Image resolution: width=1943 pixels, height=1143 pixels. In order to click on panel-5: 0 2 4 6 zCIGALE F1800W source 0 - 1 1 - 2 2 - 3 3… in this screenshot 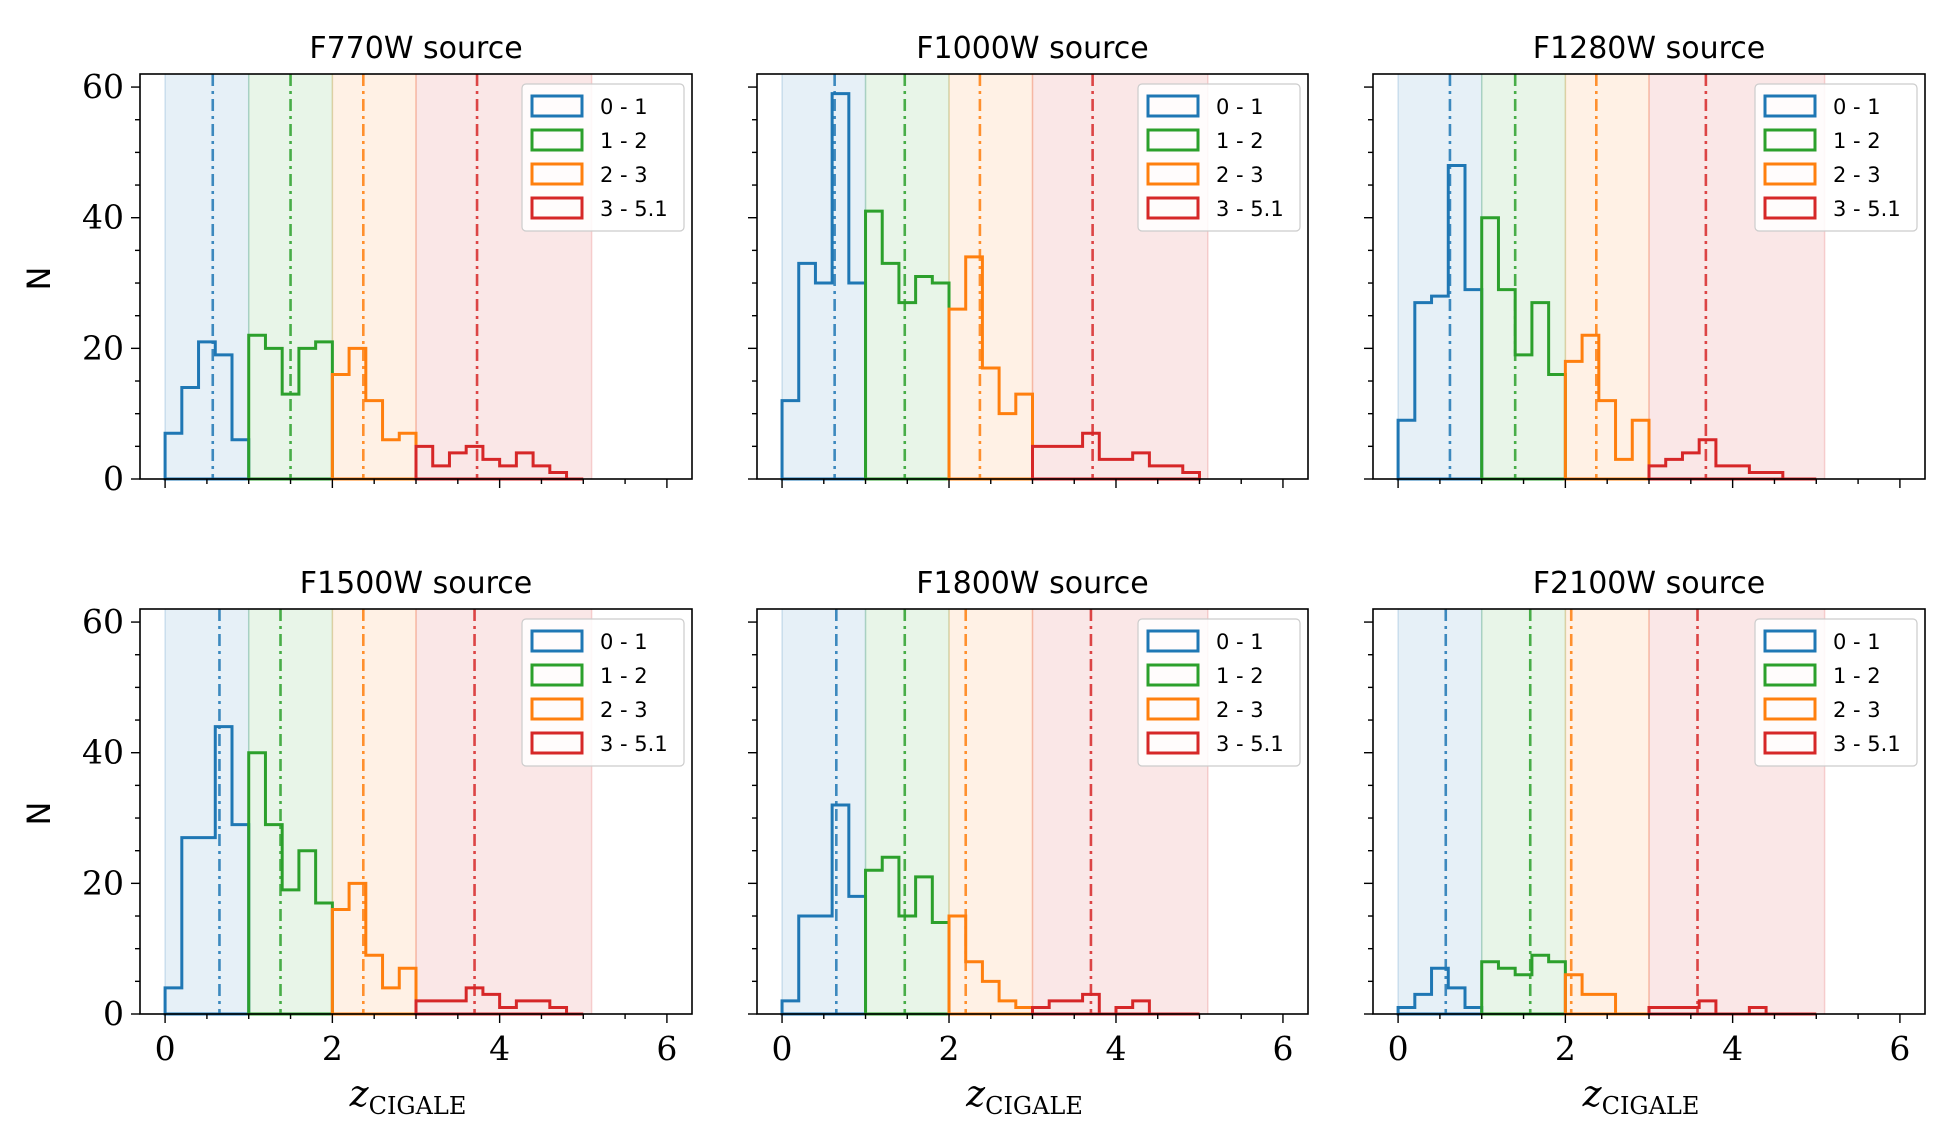, I will do `click(1028, 843)`.